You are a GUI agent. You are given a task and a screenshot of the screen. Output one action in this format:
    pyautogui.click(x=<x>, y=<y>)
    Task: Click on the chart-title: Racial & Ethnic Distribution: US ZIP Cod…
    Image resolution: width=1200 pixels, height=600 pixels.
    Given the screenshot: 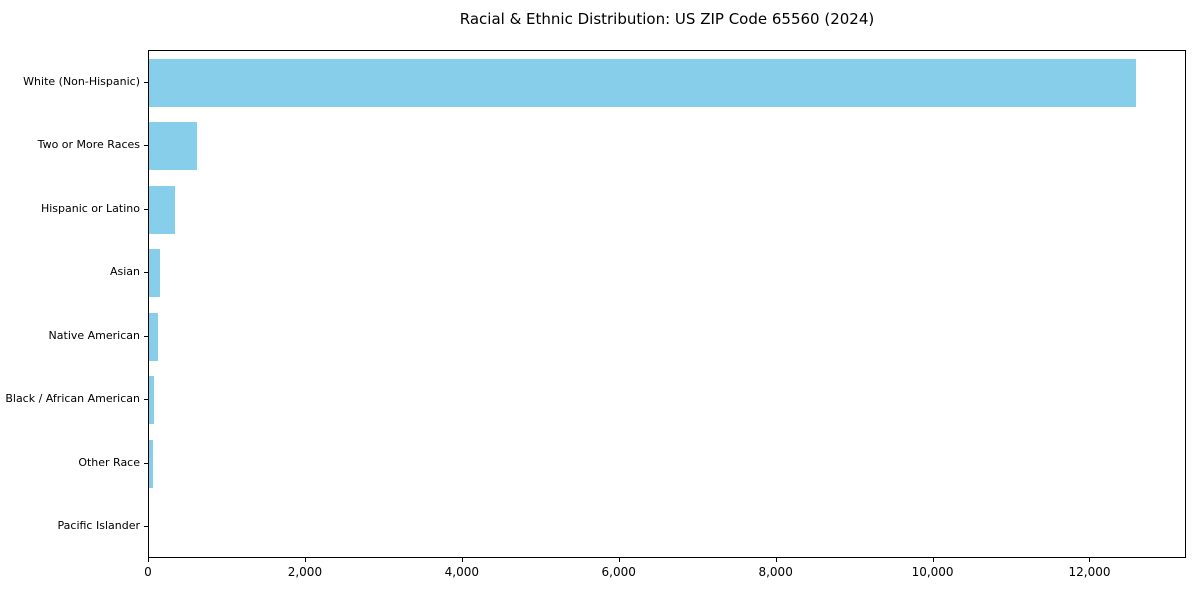 What is the action you would take?
    pyautogui.click(x=667, y=19)
    